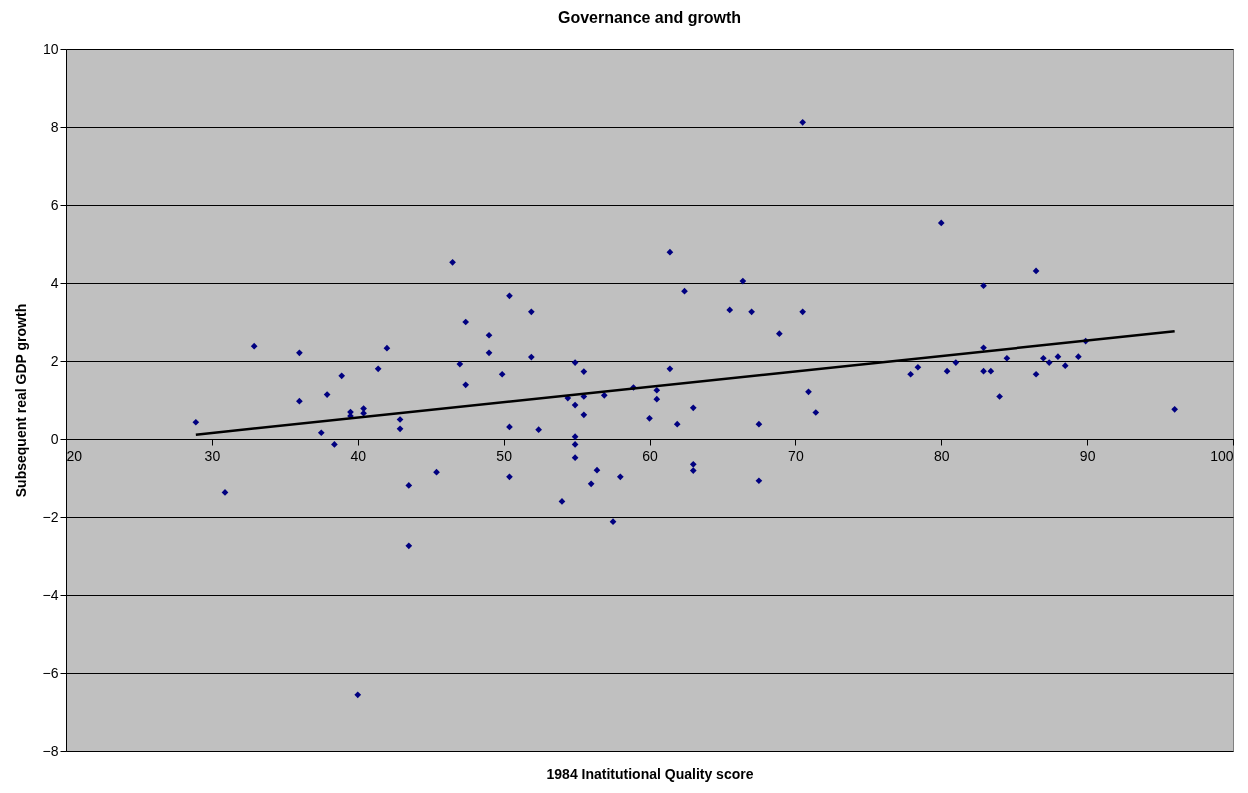 This screenshot has width=1248, height=793. What do you see at coordinates (50, 594) in the screenshot?
I see `y-tick-label: −4` at bounding box center [50, 594].